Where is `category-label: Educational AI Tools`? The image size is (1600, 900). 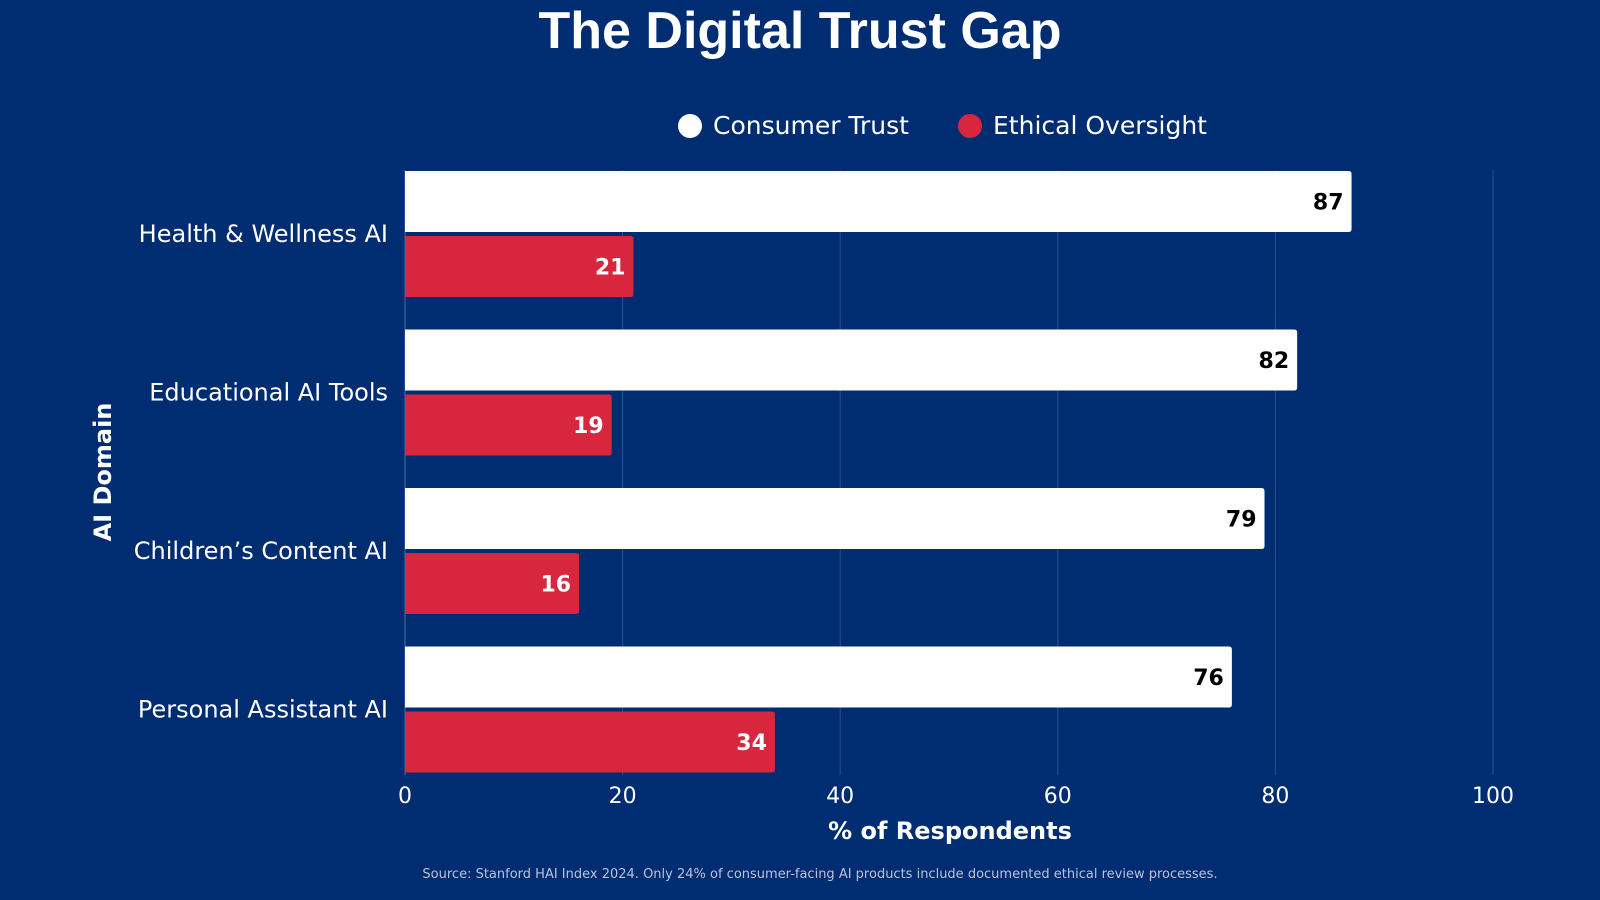 category-label: Educational AI Tools is located at coordinates (268, 393).